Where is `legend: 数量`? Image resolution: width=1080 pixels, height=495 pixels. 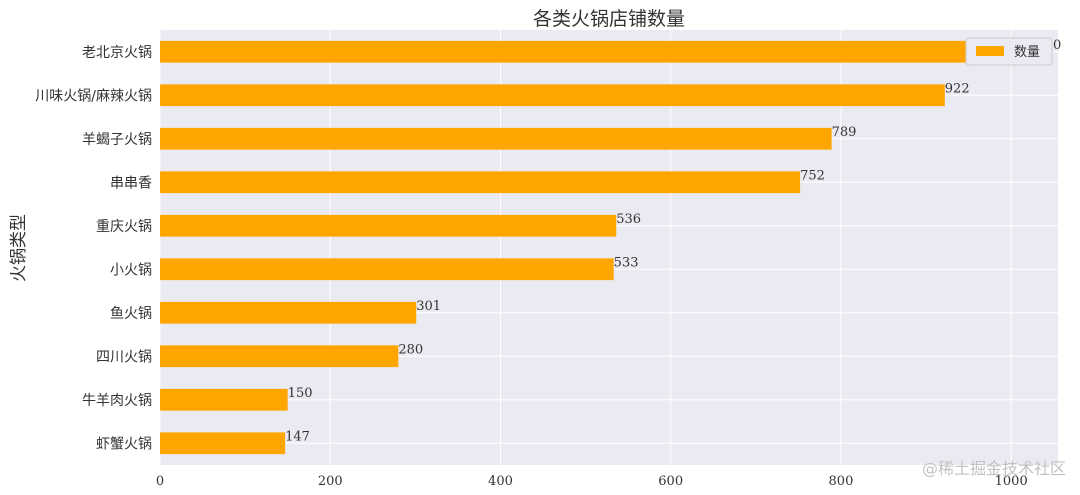 legend: 数量 is located at coordinates (1009, 51).